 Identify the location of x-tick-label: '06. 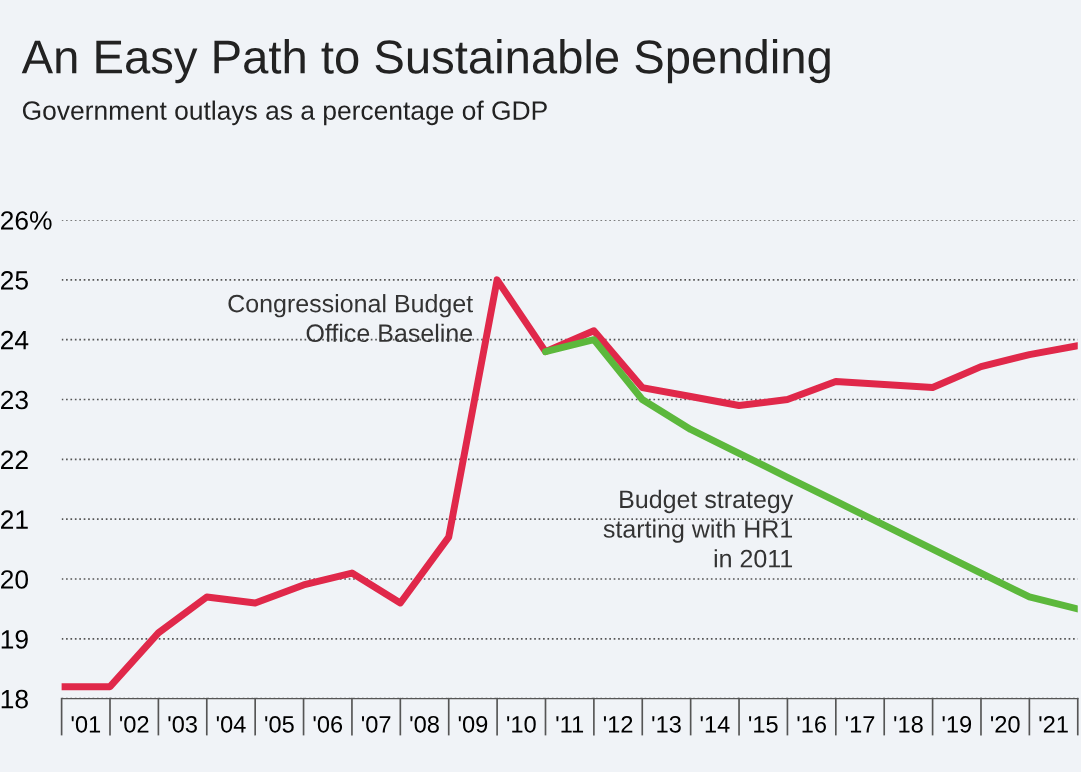
(328, 724).